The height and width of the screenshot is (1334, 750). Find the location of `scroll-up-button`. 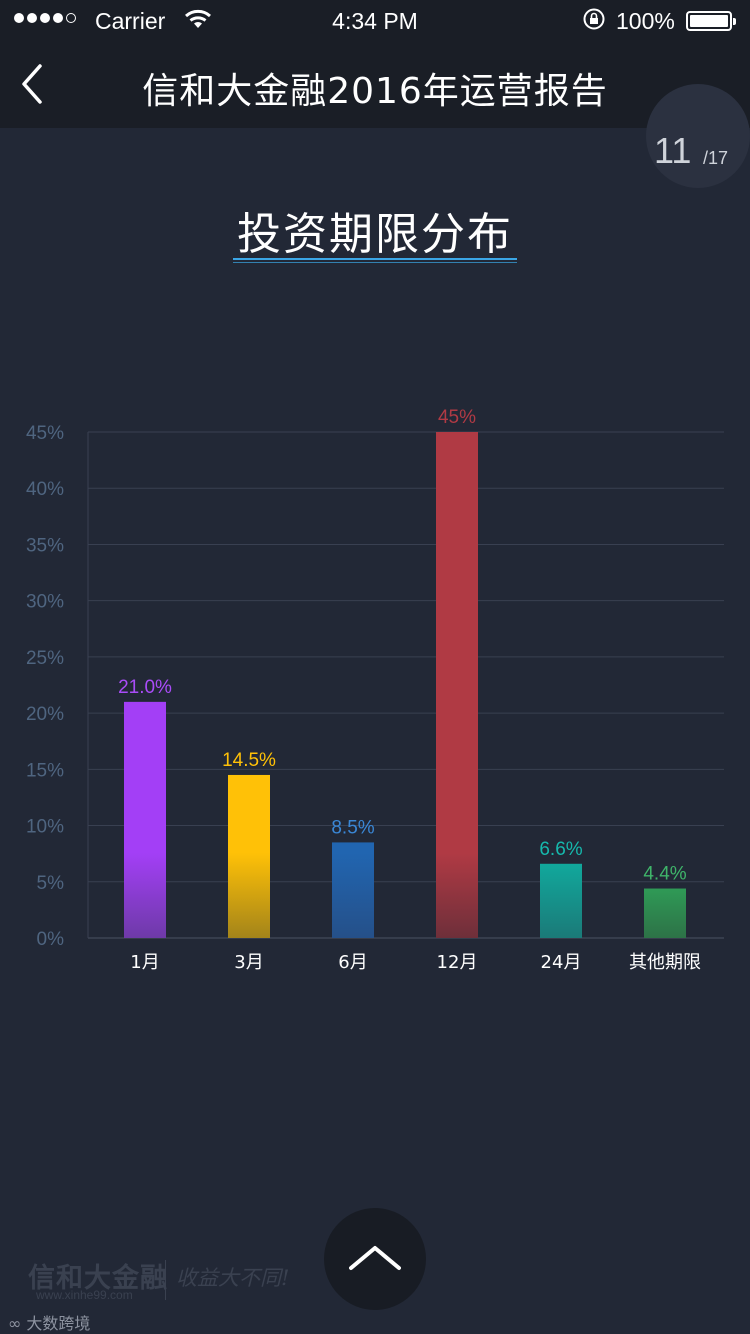

scroll-up-button is located at coordinates (375, 1259).